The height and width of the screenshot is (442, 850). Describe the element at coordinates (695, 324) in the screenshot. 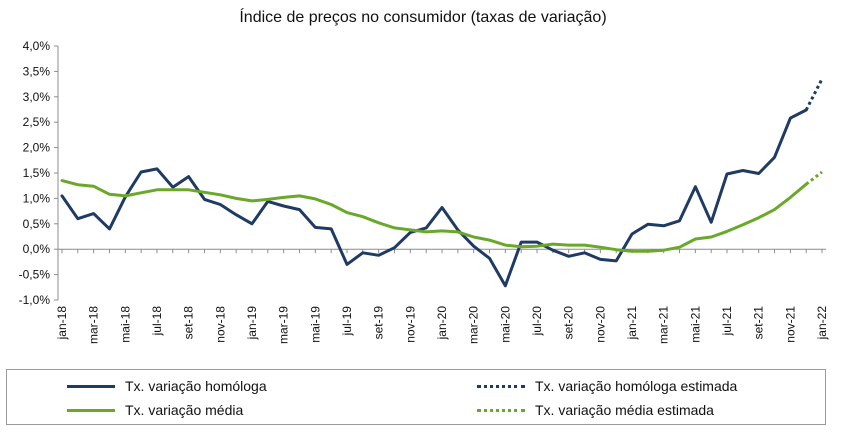

I see `x-tick-label: mai-21` at that location.